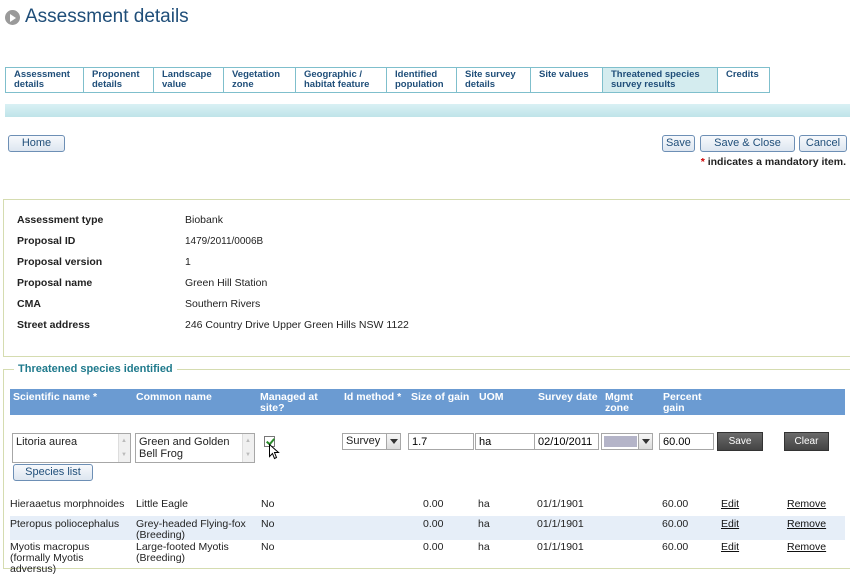 The image size is (850, 575). Describe the element at coordinates (686, 441) in the screenshot. I see `percent-gain-input` at that location.